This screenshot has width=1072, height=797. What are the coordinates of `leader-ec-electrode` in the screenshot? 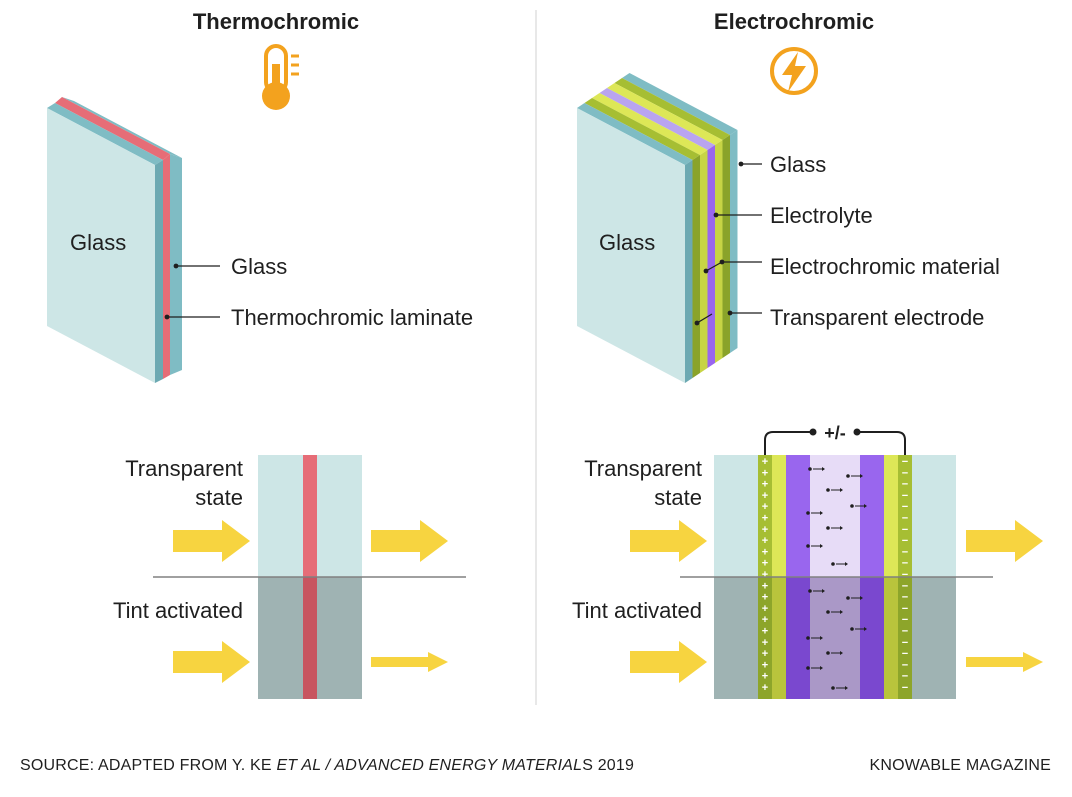 It's located at (703, 319).